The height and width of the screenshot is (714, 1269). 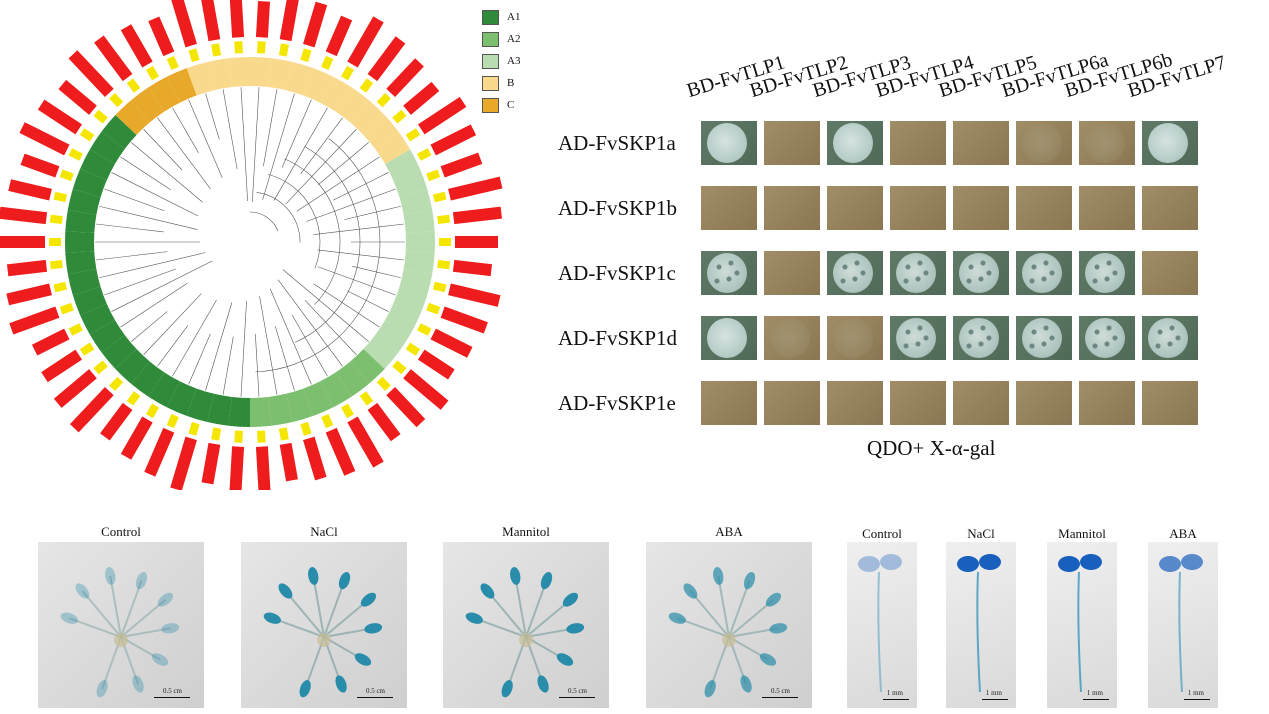 I want to click on legend-swatch, so click(x=490, y=83).